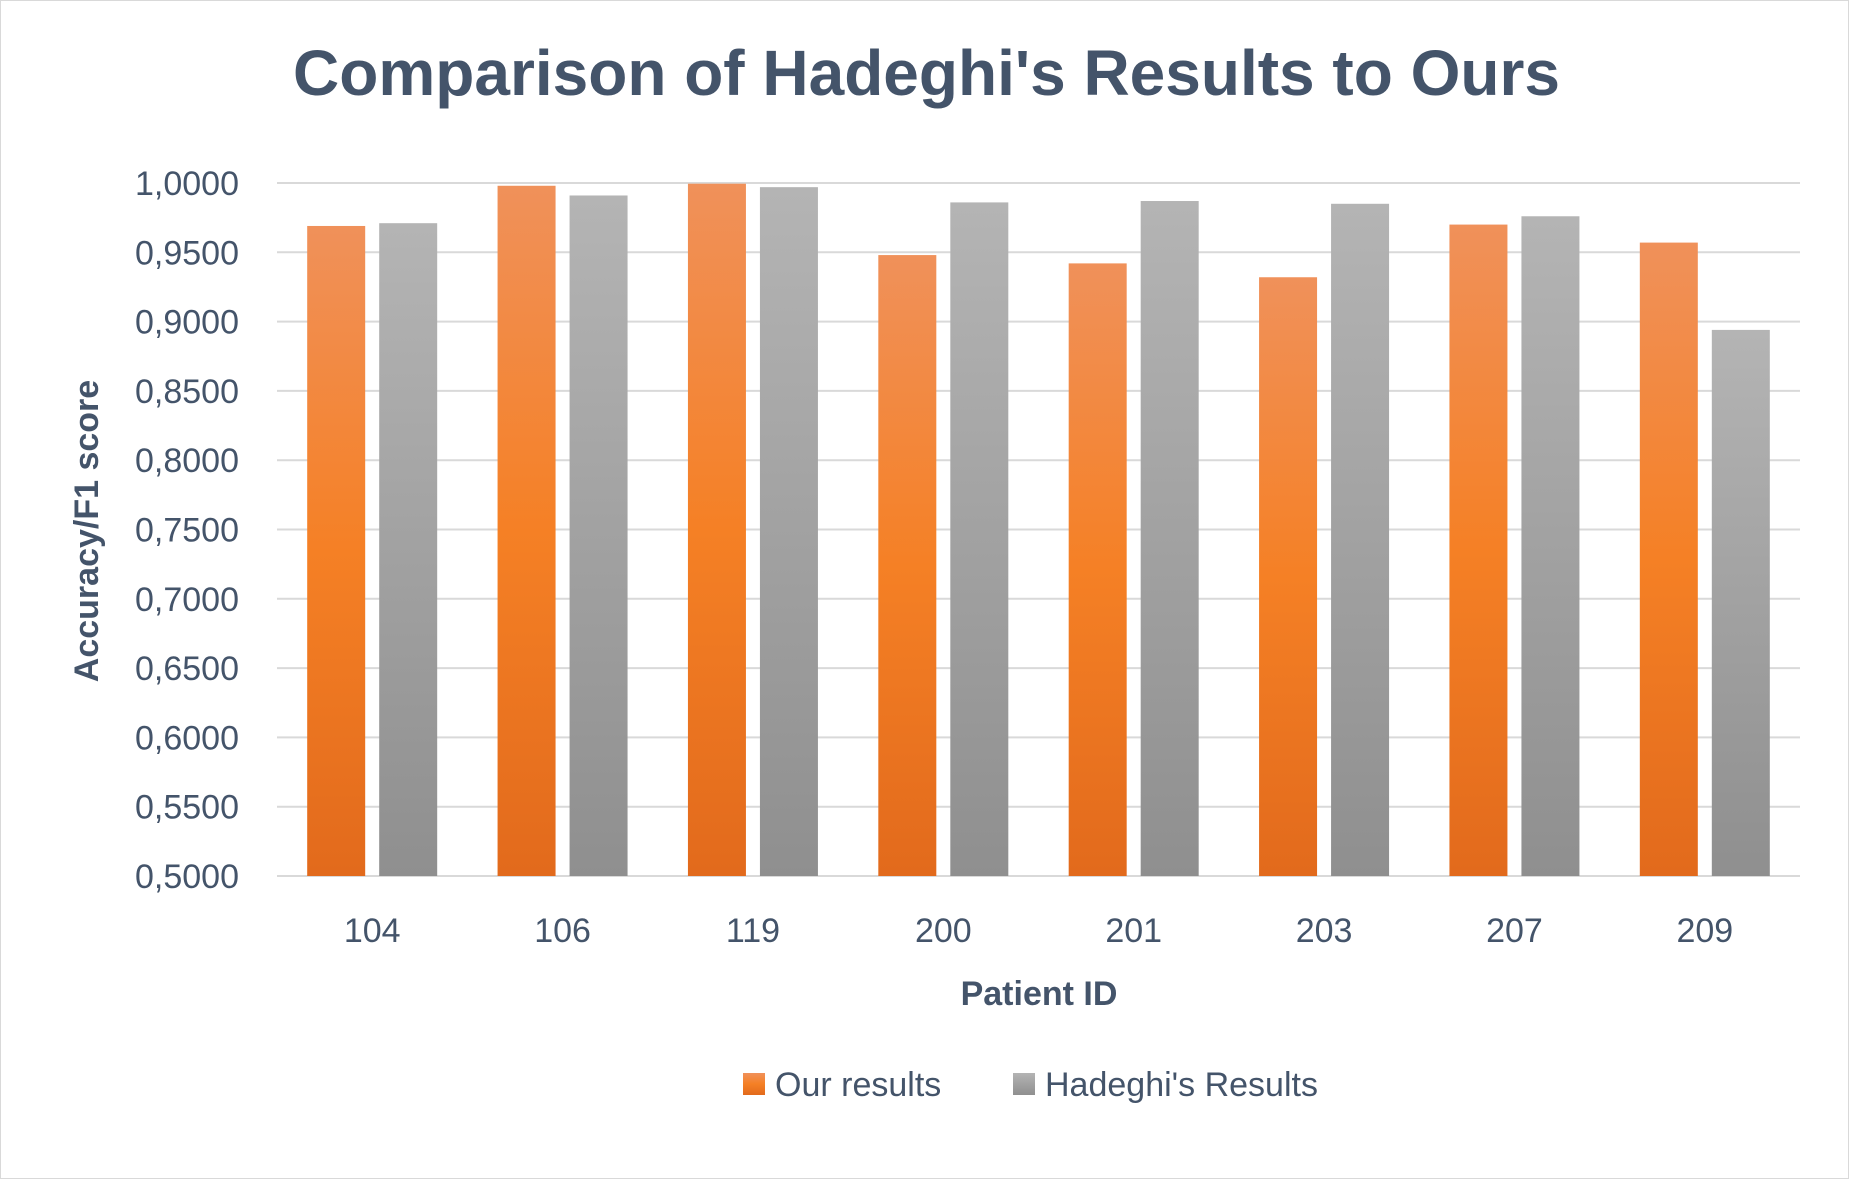 This screenshot has height=1182, width=1851. Describe the element at coordinates (1704, 931) in the screenshot. I see `x-tick-label: 209` at that location.